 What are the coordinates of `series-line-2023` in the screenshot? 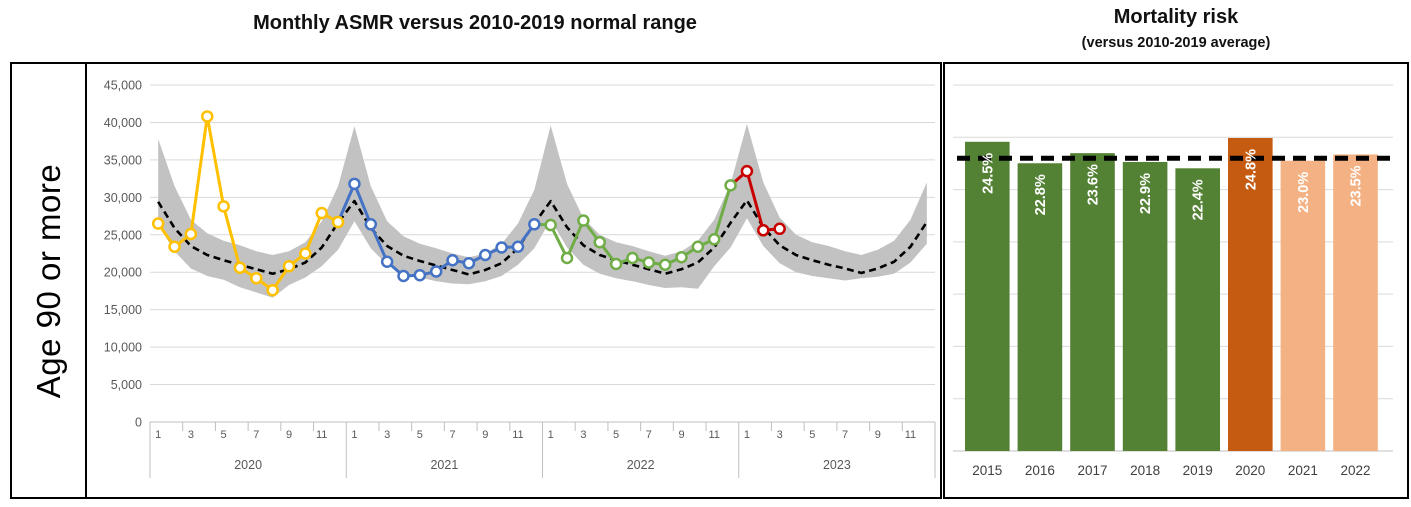 It's located at (755, 200).